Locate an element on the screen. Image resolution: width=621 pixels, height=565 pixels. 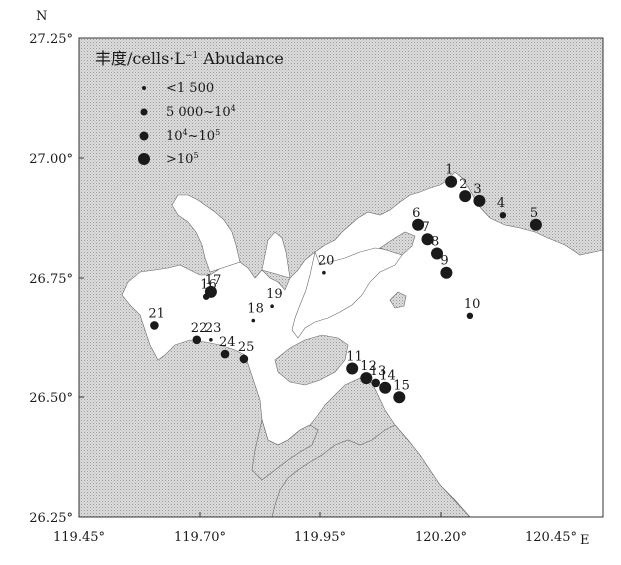
station-label-14: 14 is located at coordinates (387, 376).